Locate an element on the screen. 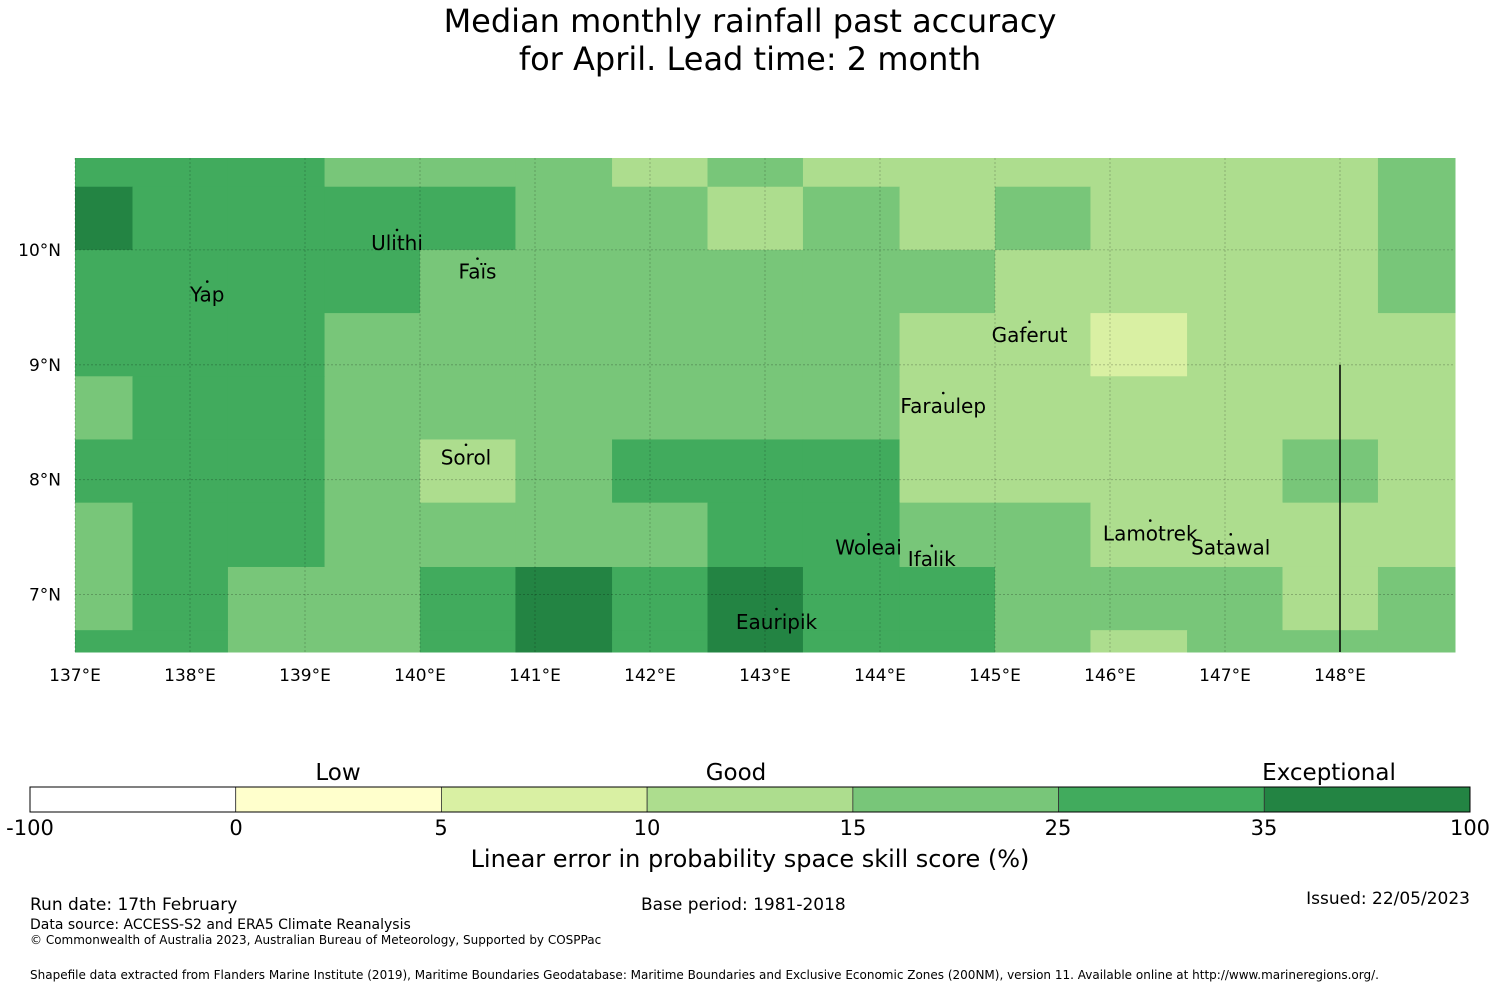 Image resolution: width=1500 pixels, height=990 pixels. map-title-line-2: for April. Lead time: 2 month is located at coordinates (750, 59).